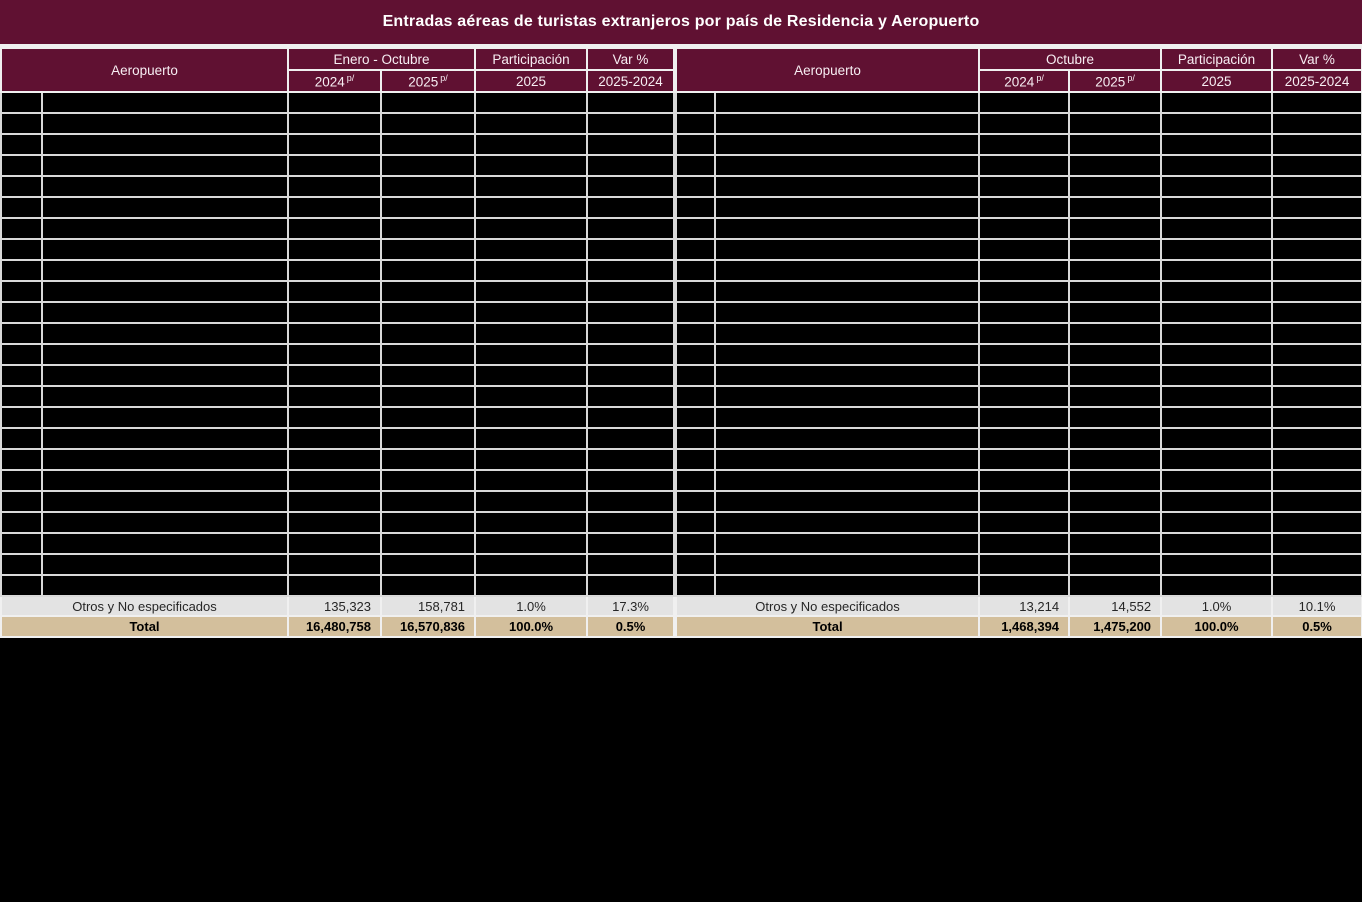  What do you see at coordinates (1070, 59) in the screenshot?
I see `period-group-header: Octubre` at bounding box center [1070, 59].